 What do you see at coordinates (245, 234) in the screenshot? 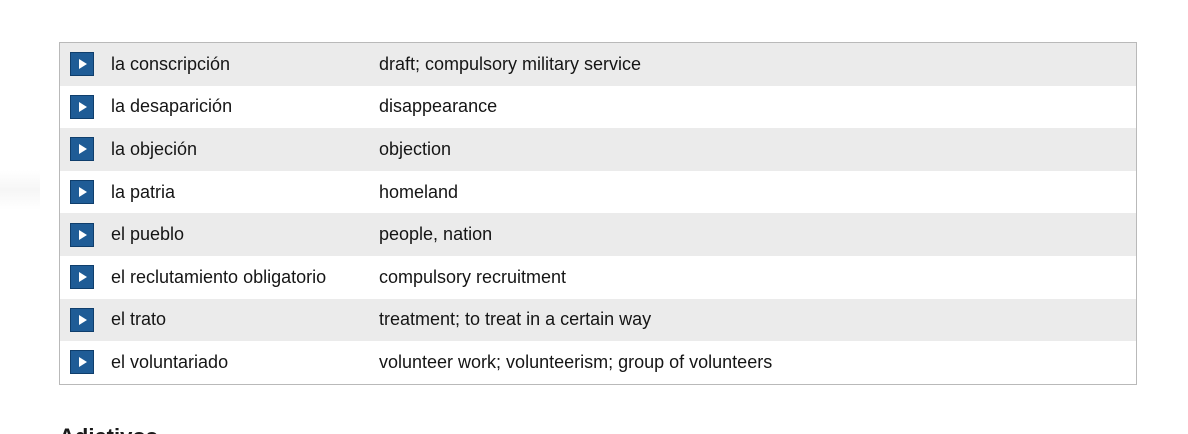
I see `vocabulary-term: el pueblo` at bounding box center [245, 234].